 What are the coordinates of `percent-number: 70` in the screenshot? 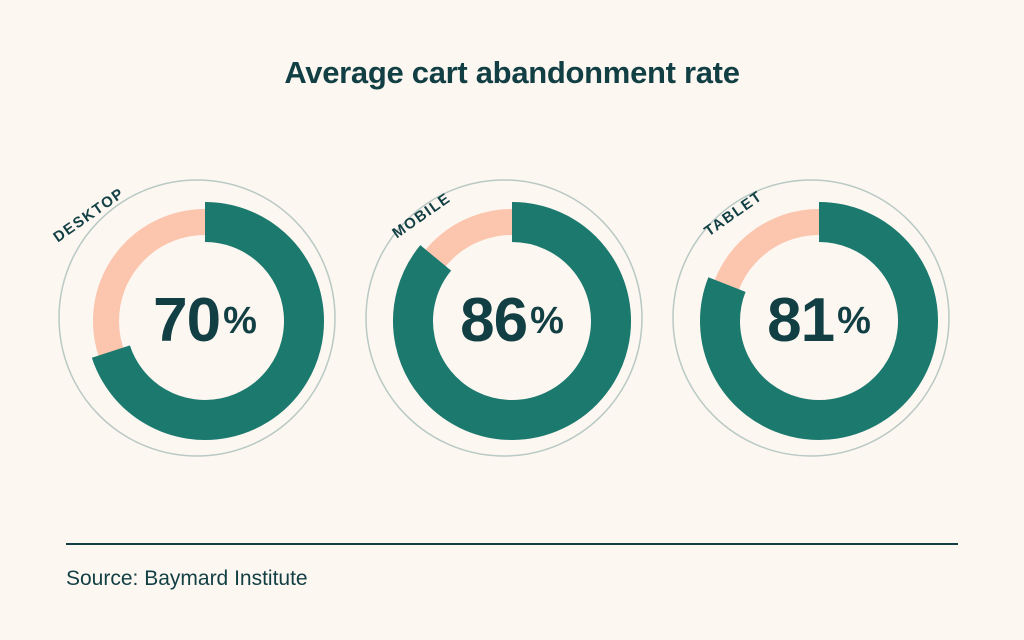 It's located at (187, 320).